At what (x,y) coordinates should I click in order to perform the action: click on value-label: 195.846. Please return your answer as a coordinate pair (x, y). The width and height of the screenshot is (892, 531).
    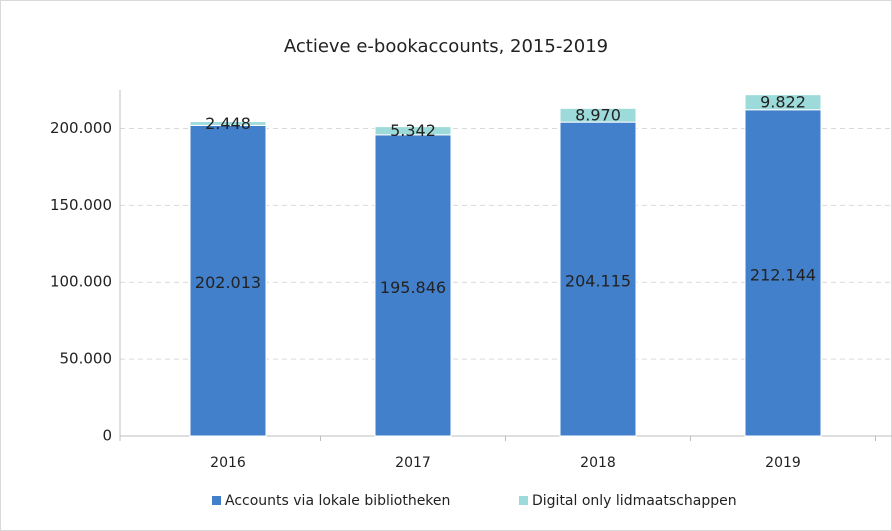
    Looking at the image, I should click on (413, 287).